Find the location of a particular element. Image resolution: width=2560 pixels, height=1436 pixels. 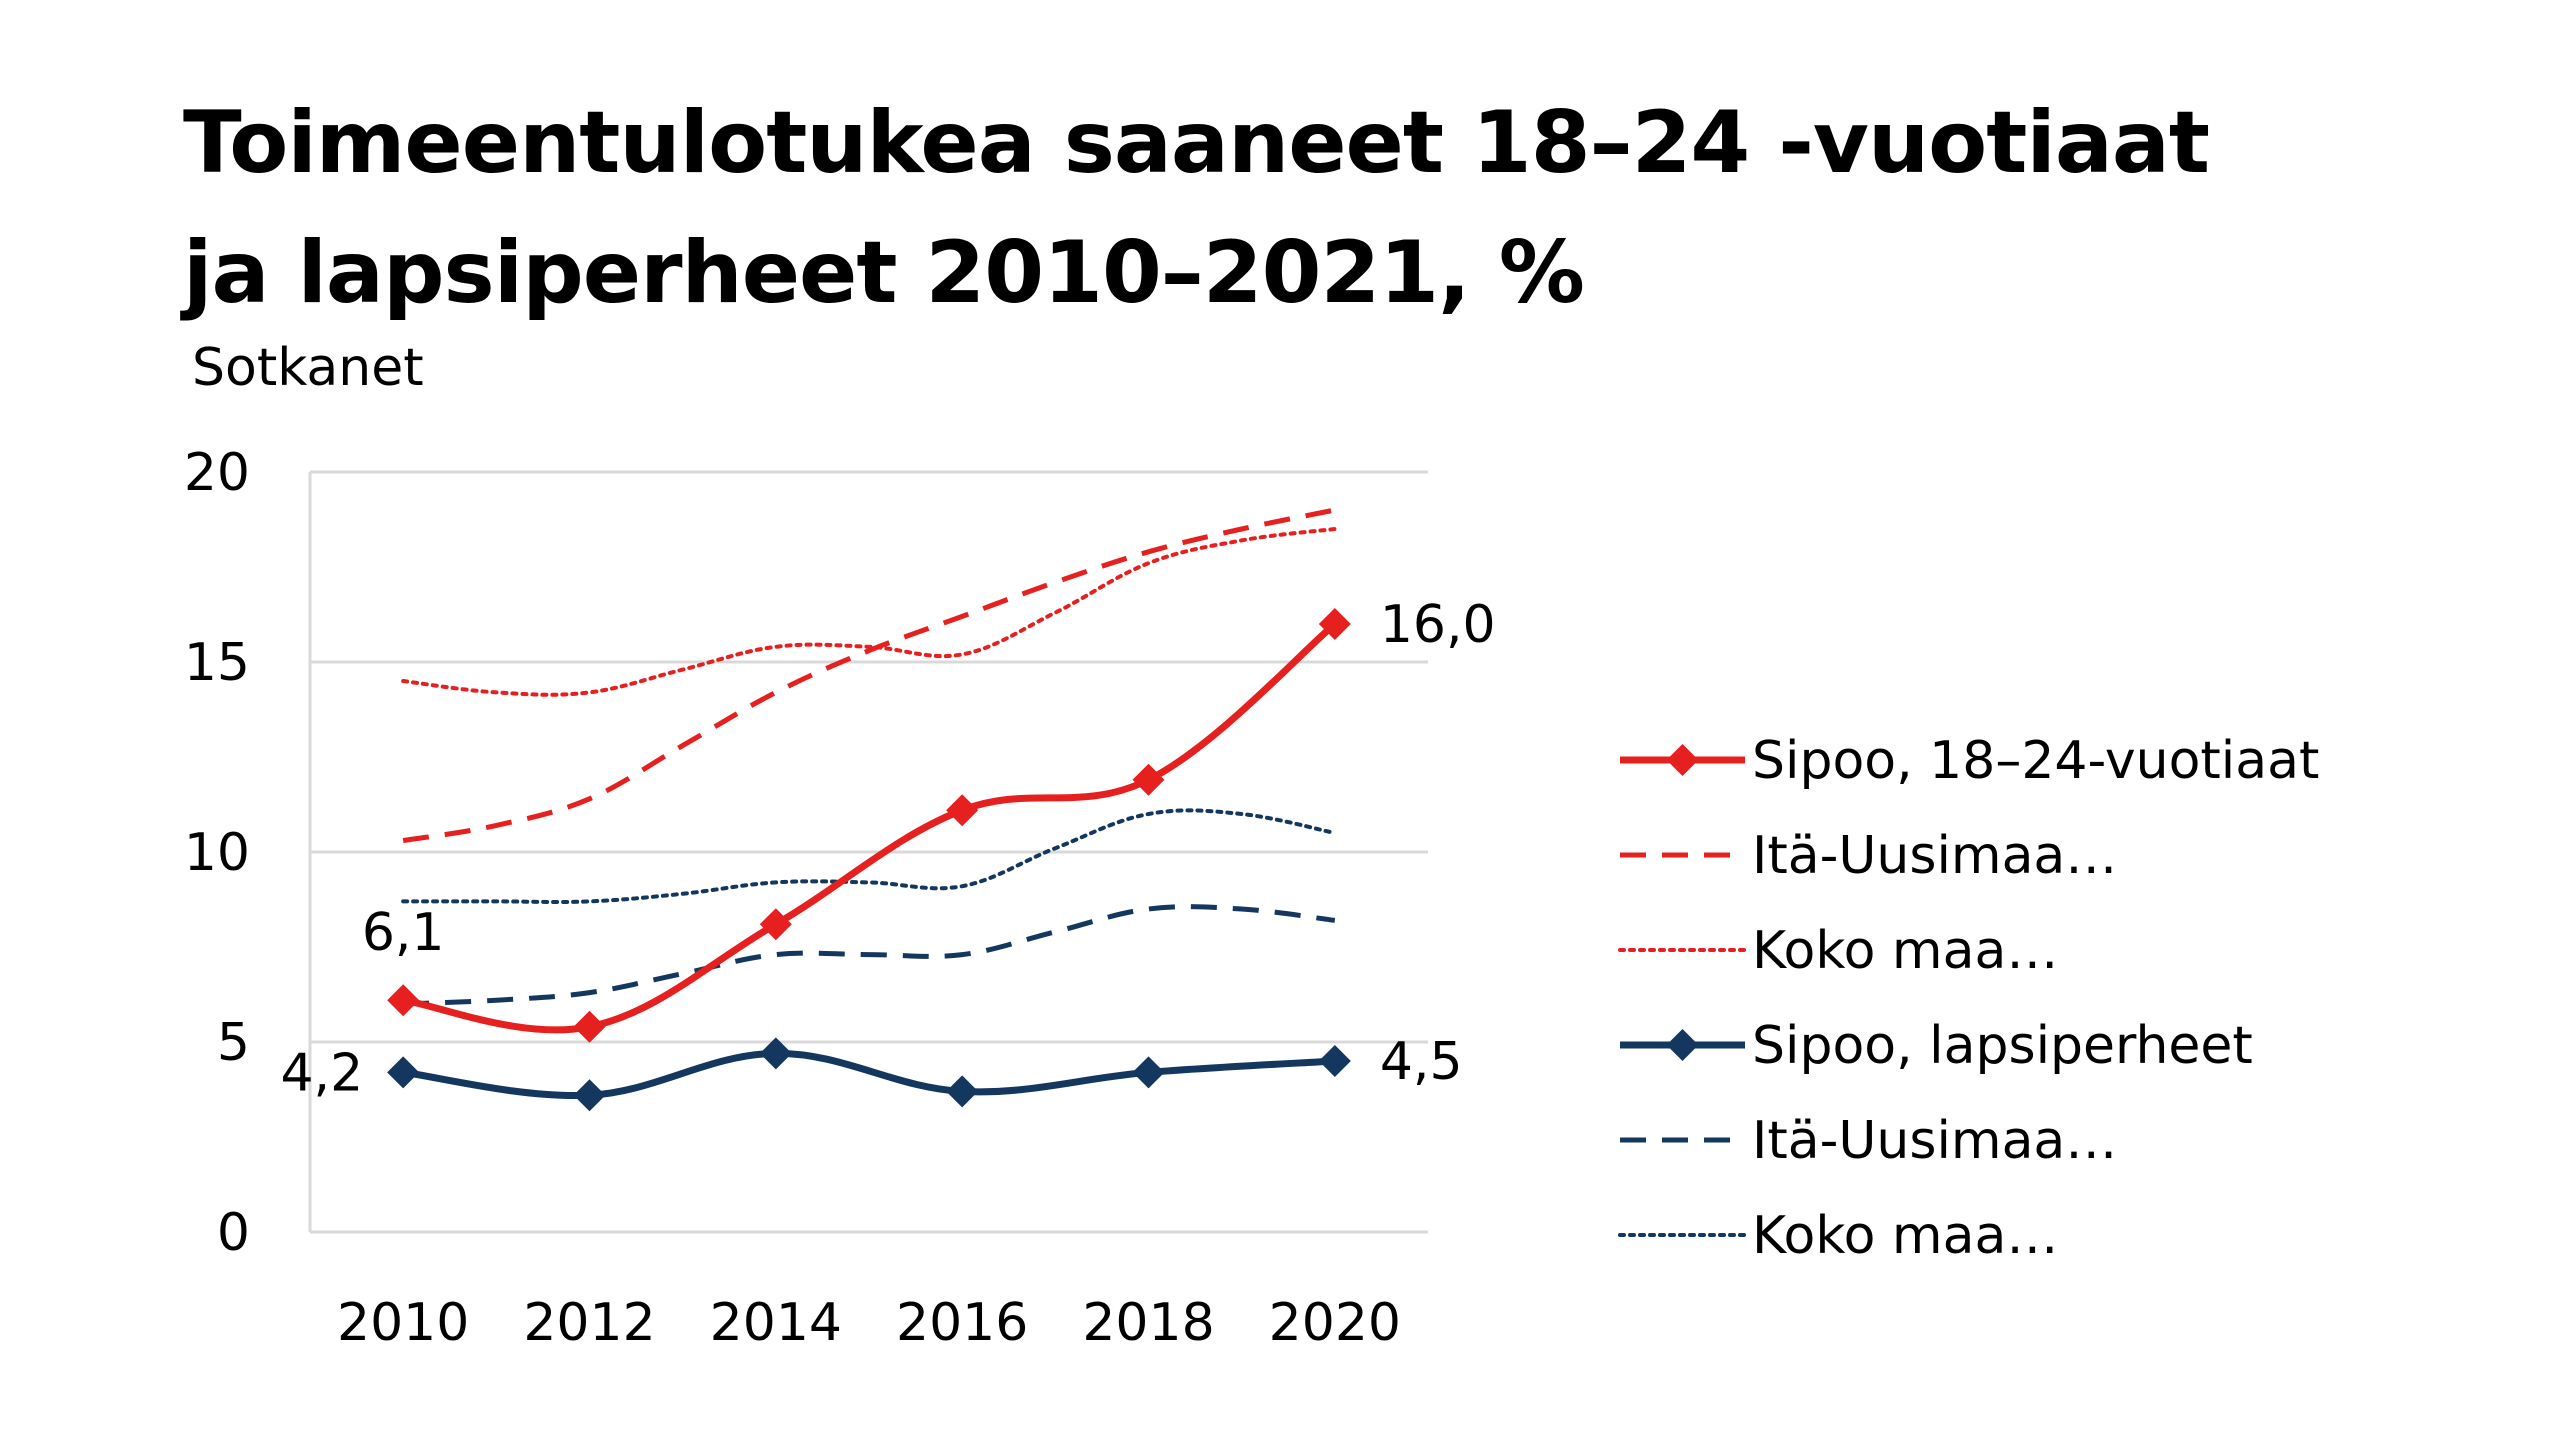

data-label: 4,5 is located at coordinates (1421, 1062).